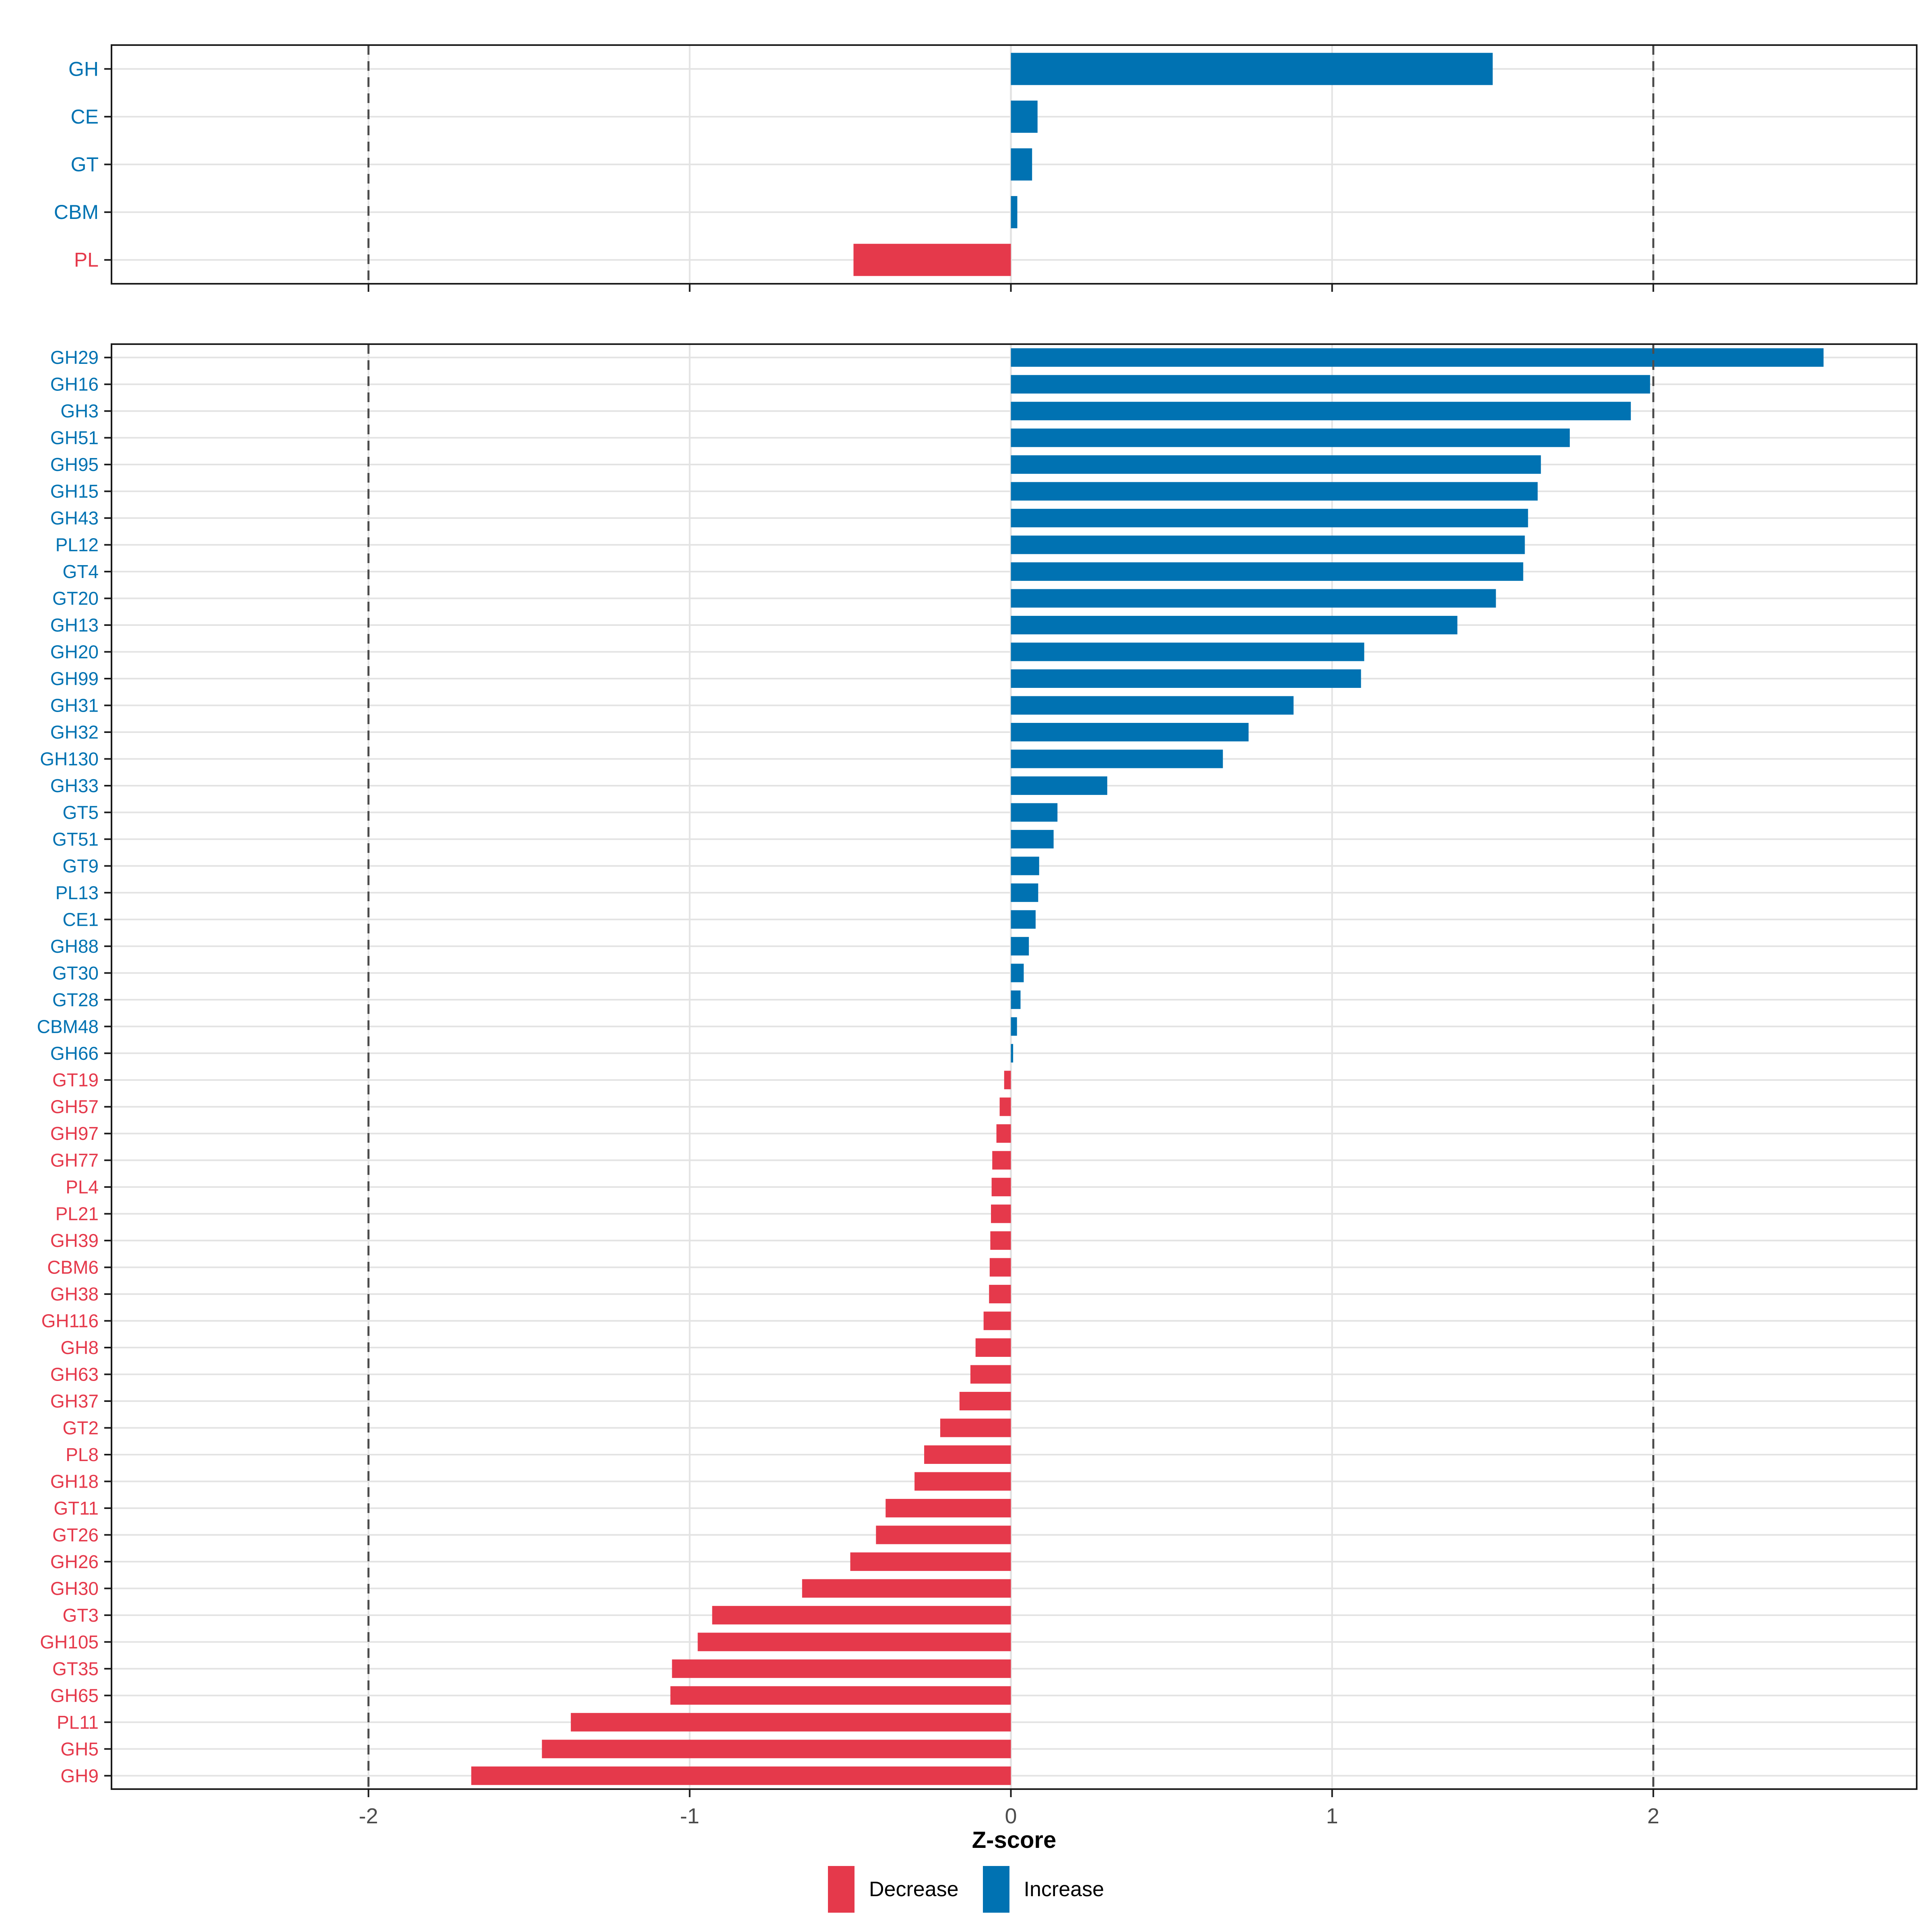  What do you see at coordinates (75, 1534) in the screenshot?
I see `y-tick-label-GT26: GT26` at bounding box center [75, 1534].